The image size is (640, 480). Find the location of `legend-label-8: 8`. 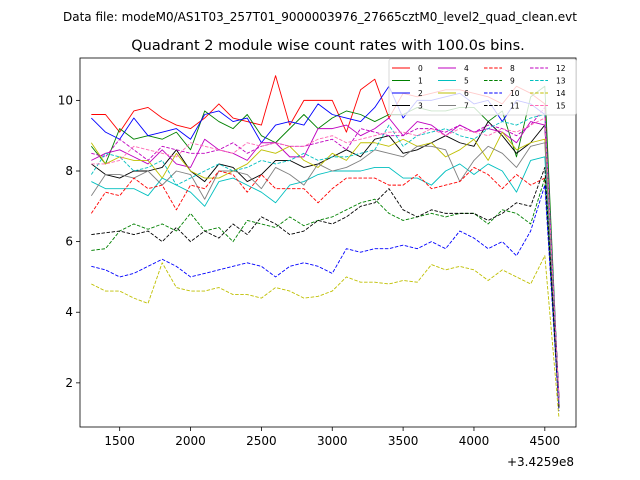

legend-label-8: 8 is located at coordinates (512, 68).